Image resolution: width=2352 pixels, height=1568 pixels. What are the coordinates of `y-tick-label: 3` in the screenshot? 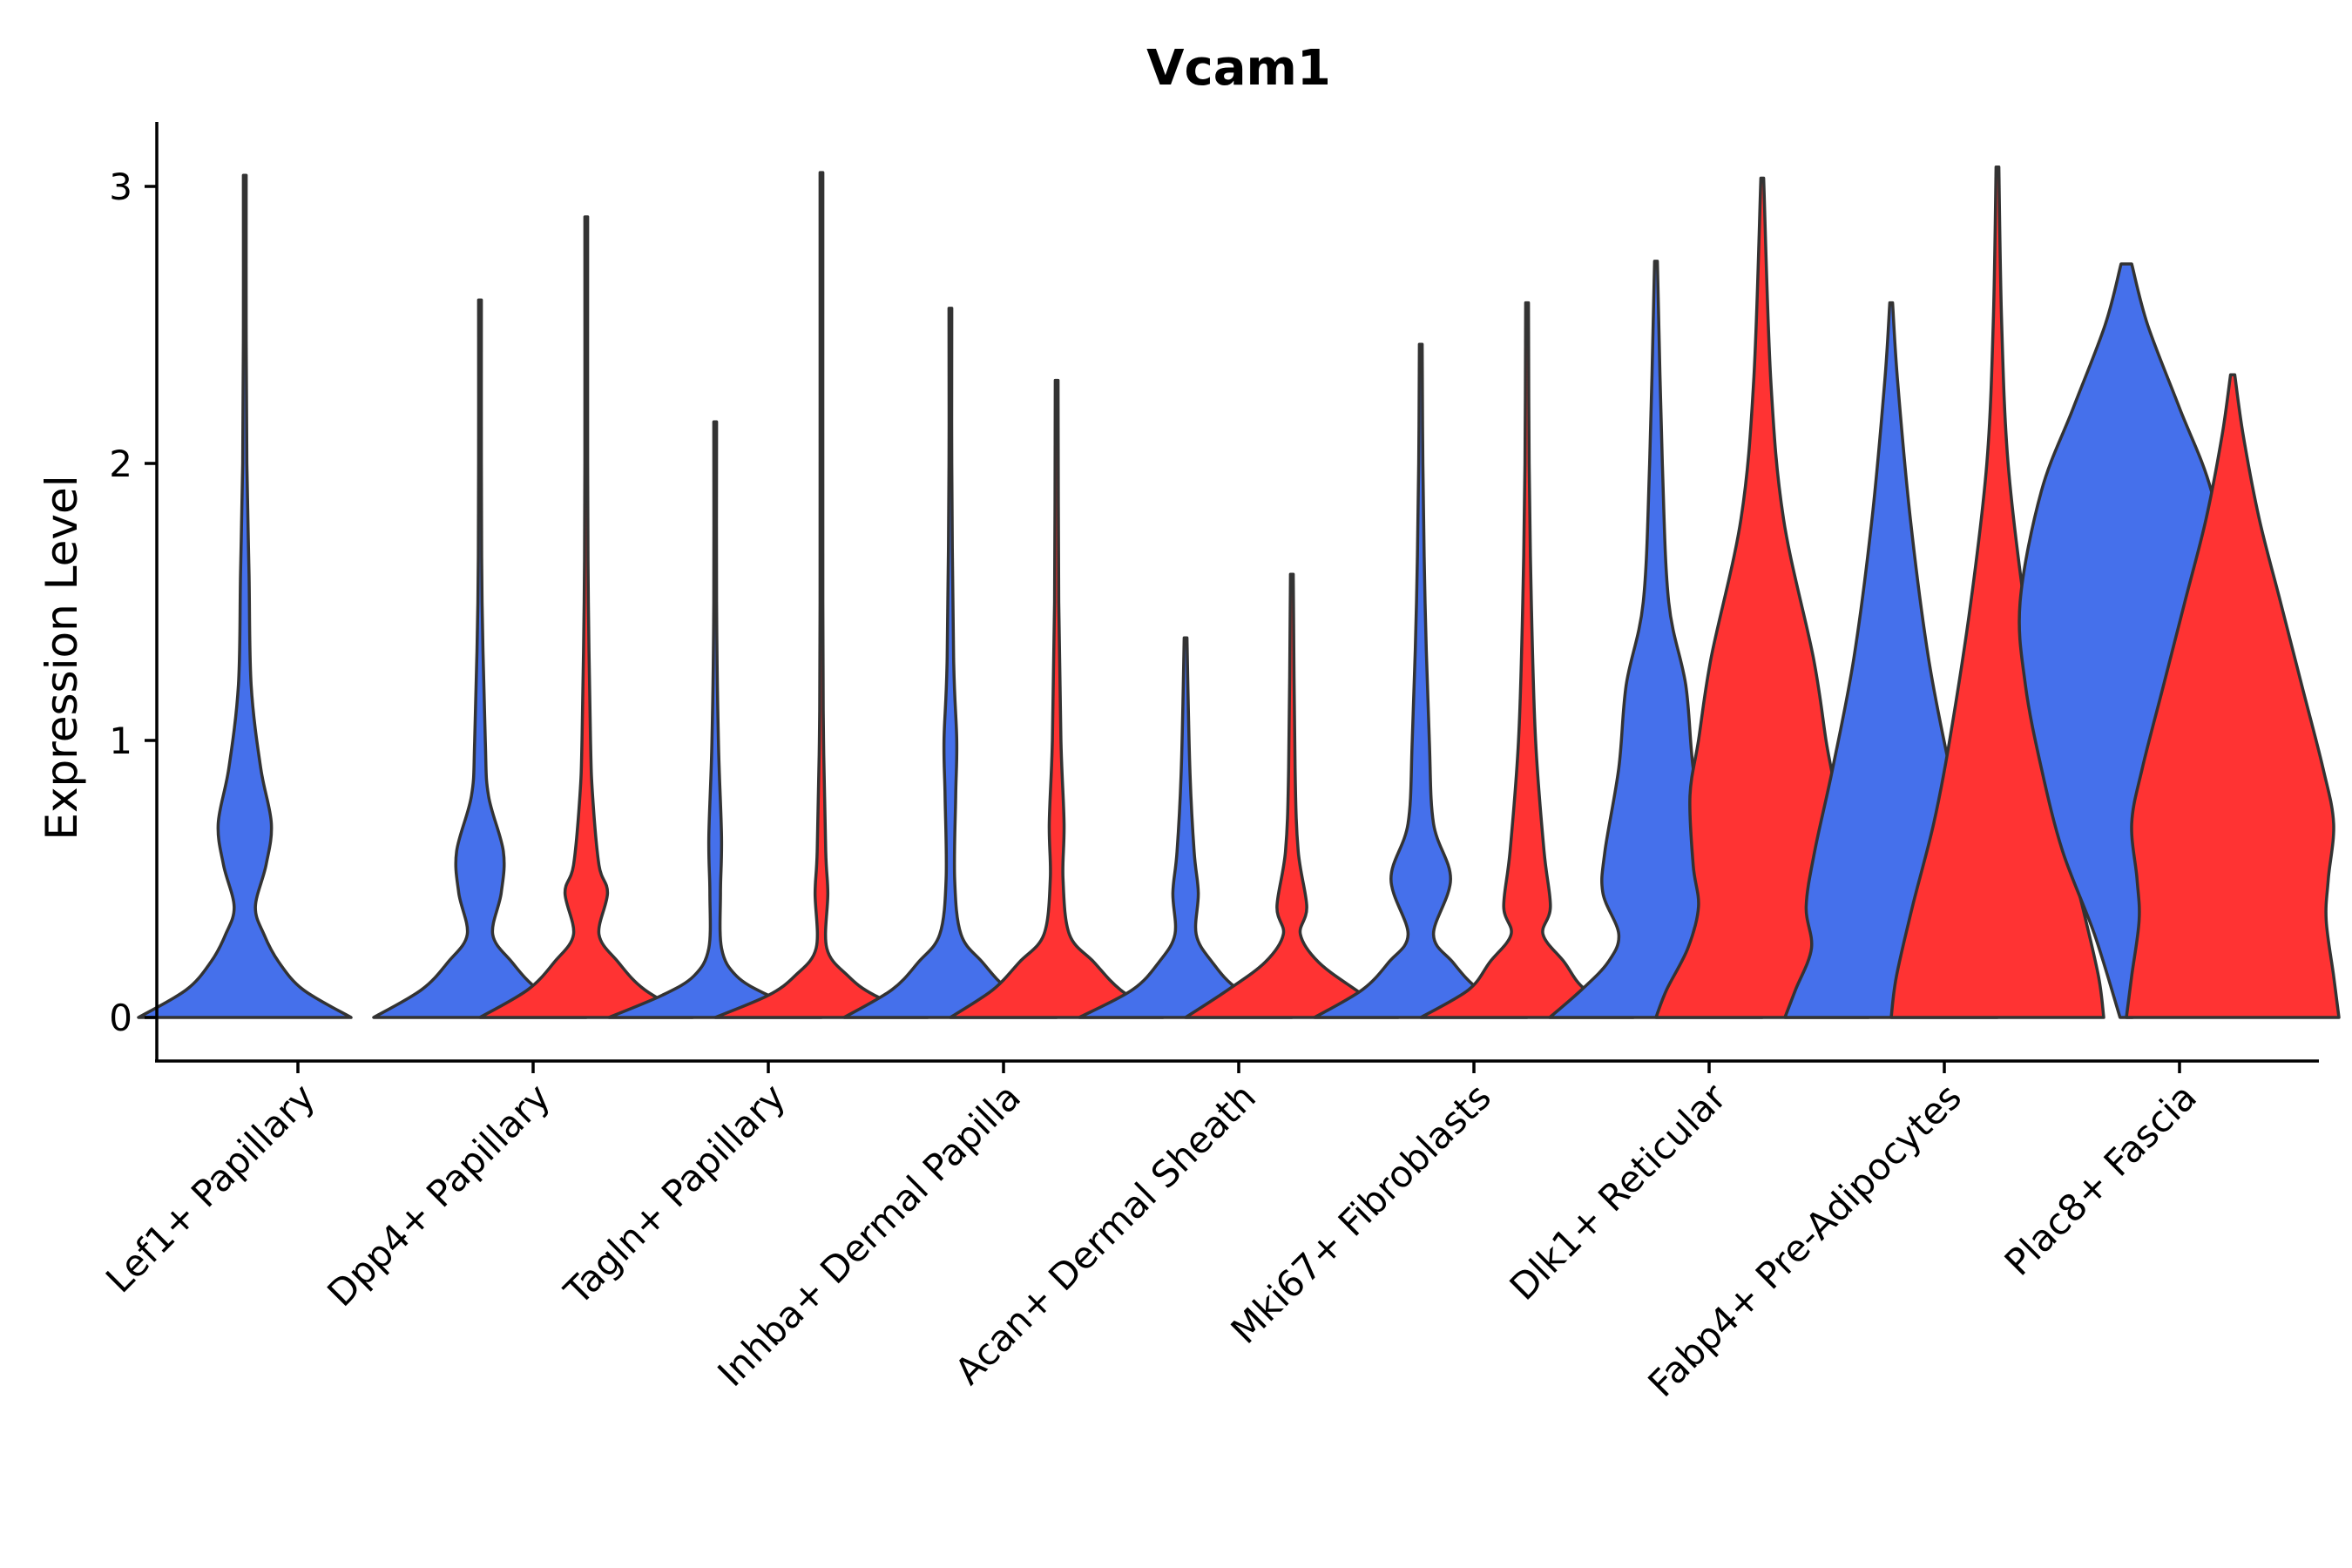 It's located at (120, 187).